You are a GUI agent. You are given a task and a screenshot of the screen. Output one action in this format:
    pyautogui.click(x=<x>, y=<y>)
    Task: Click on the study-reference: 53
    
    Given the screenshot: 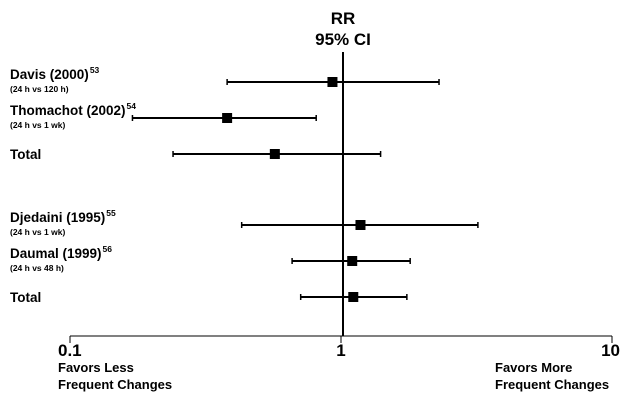 What is the action you would take?
    pyautogui.click(x=95, y=70)
    